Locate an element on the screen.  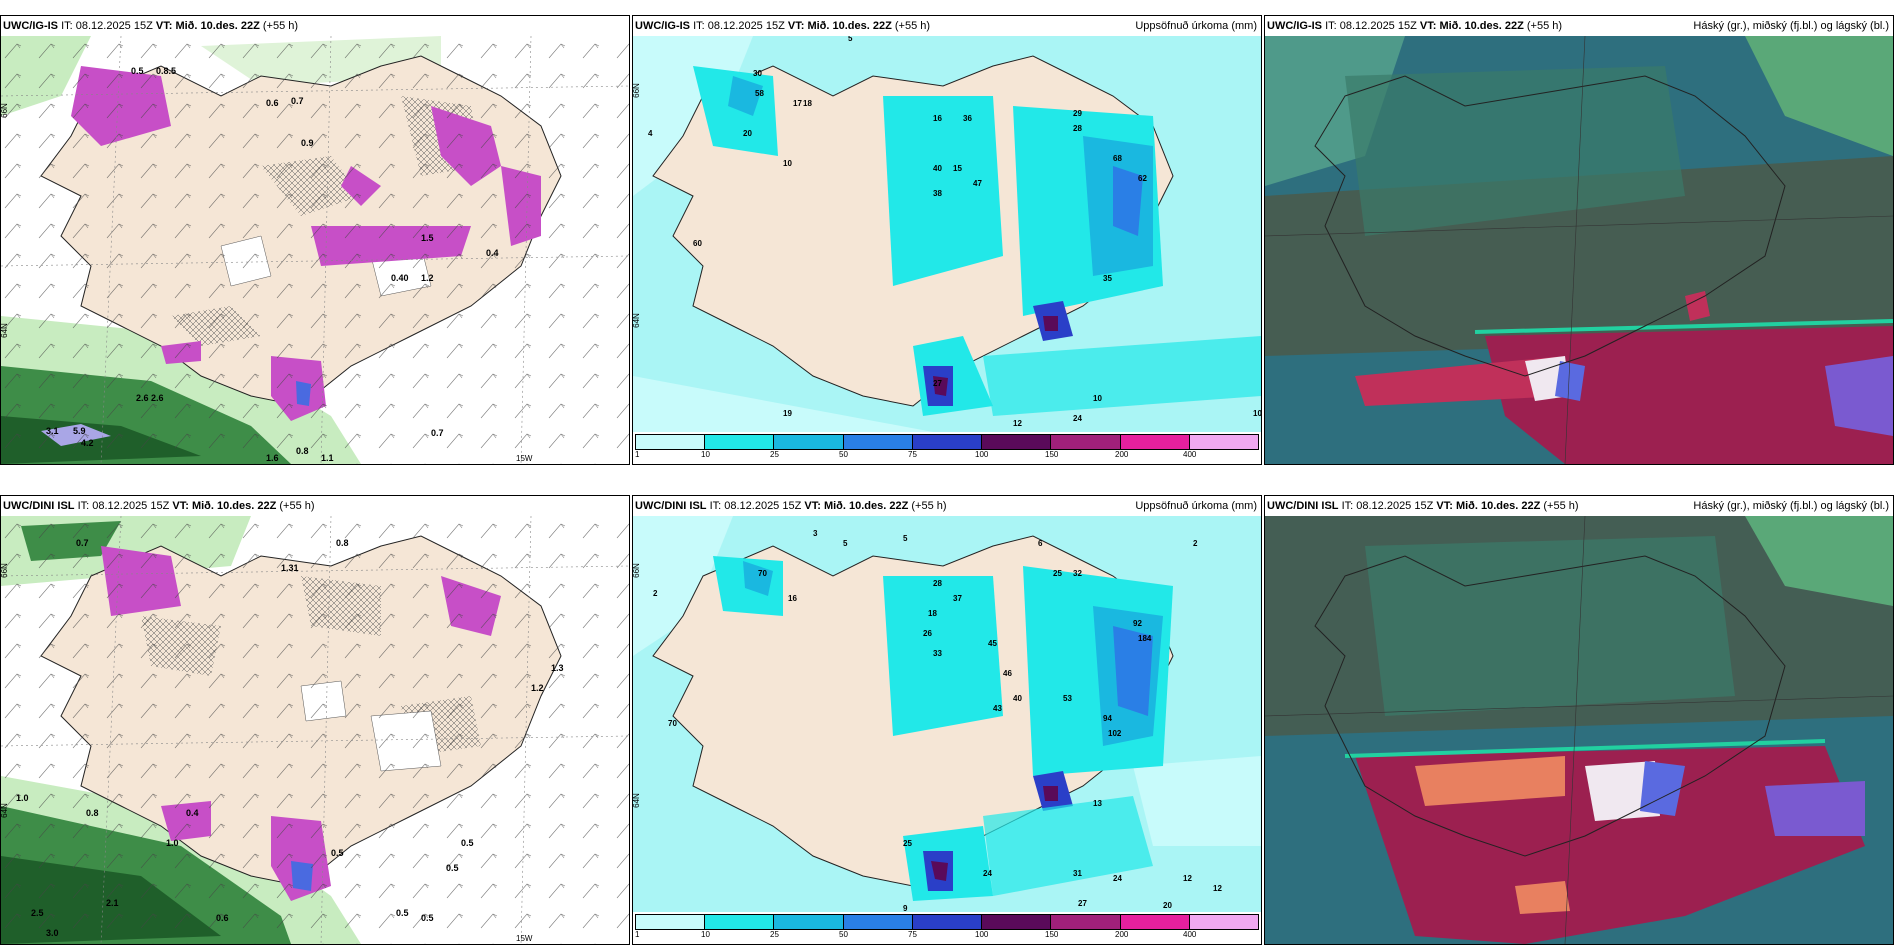
precip-colorbar: 1 10 25 50 75 100 150 200 400 is located at coordinates (947, 928).